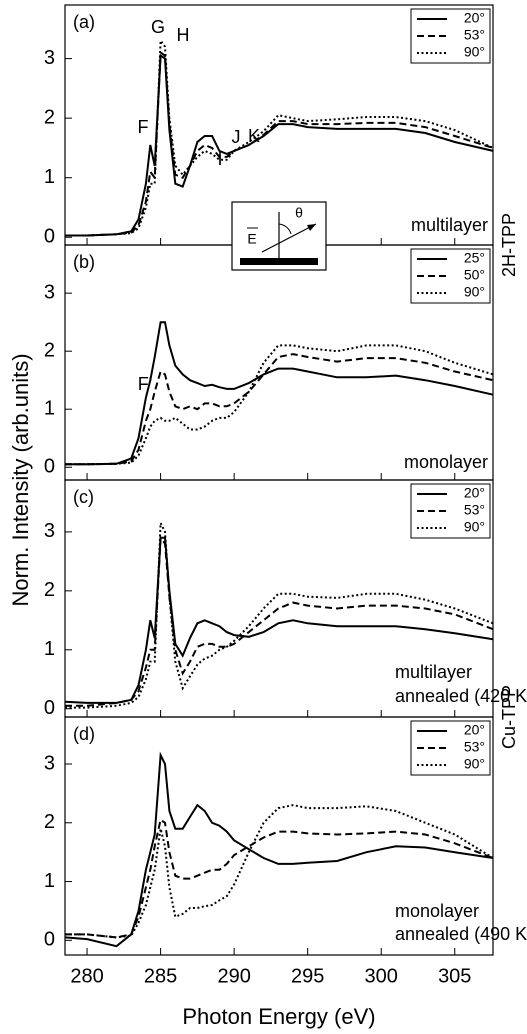  Describe the element at coordinates (251, 239) in the screenshot. I see `inset-field: E` at that location.